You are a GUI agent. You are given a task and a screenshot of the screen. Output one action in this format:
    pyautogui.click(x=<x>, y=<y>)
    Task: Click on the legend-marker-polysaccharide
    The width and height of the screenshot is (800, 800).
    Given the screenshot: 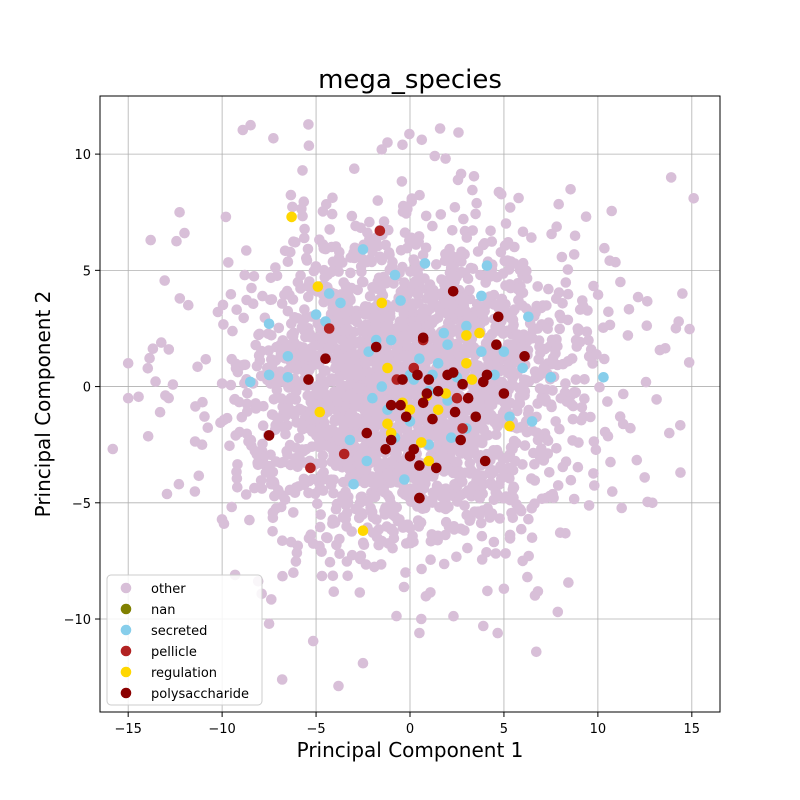 What is the action you would take?
    pyautogui.click(x=126, y=693)
    